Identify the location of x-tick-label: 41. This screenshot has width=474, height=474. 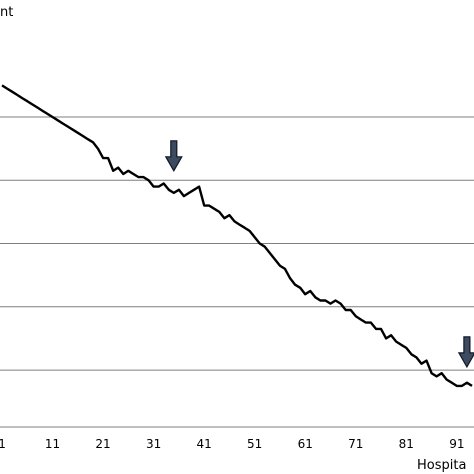
(204, 444).